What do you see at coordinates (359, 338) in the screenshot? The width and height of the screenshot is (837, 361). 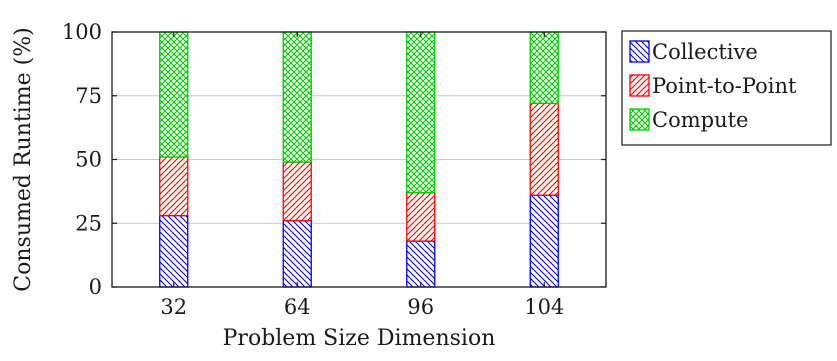 I see `x-axis-title: Problem Size Dimension` at bounding box center [359, 338].